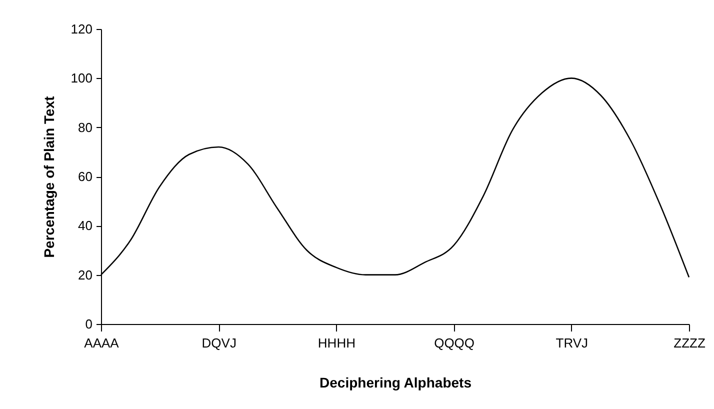 This screenshot has width=714, height=409. Describe the element at coordinates (454, 343) in the screenshot. I see `x-tick-label: QQQQ` at that location.